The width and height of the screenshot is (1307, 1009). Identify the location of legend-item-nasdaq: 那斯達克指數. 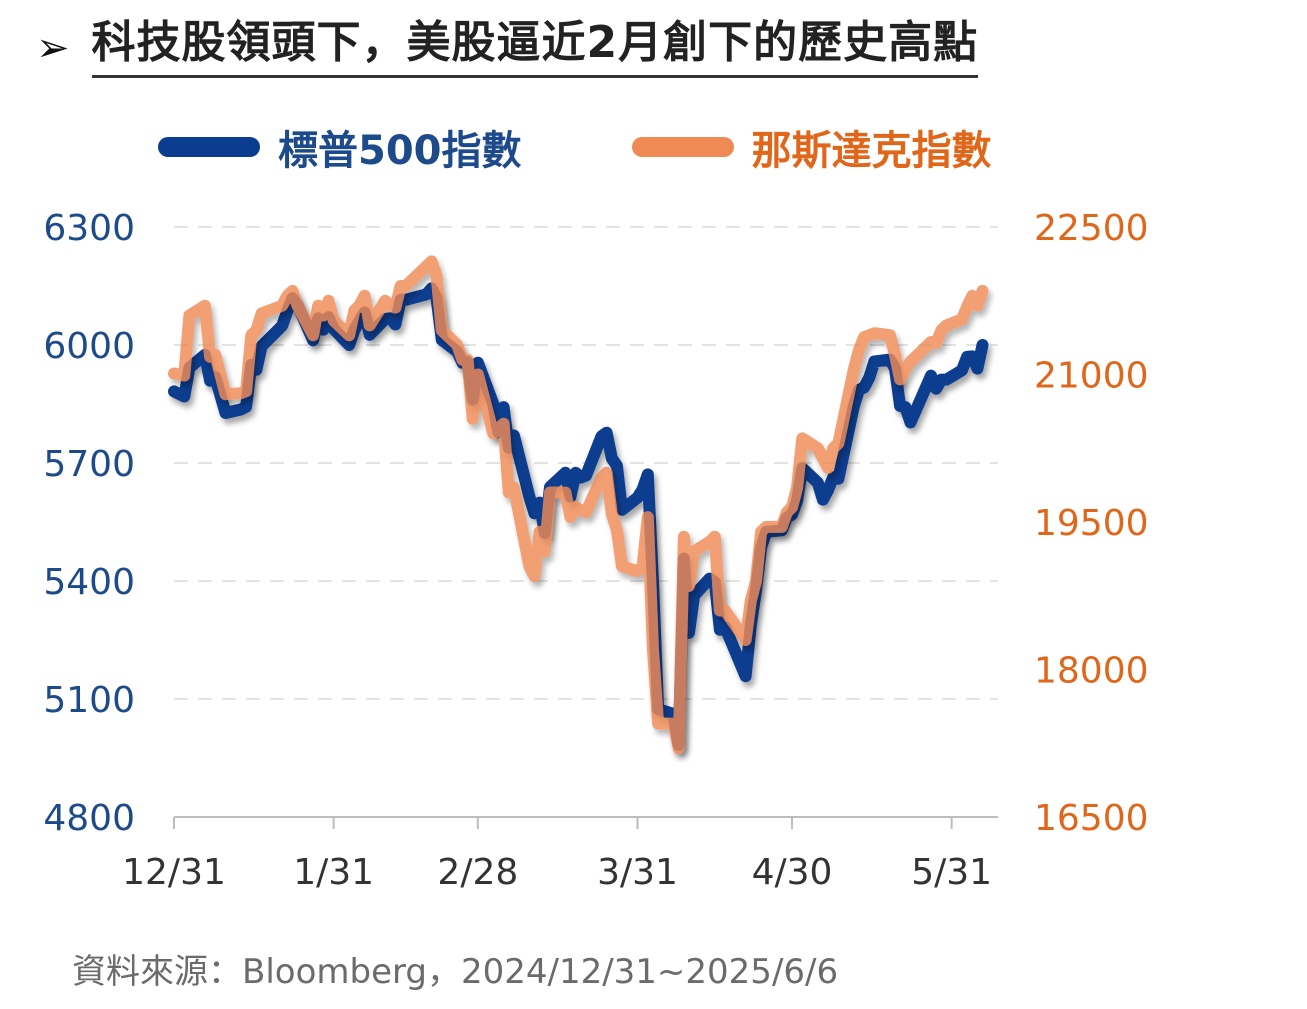
(811, 147).